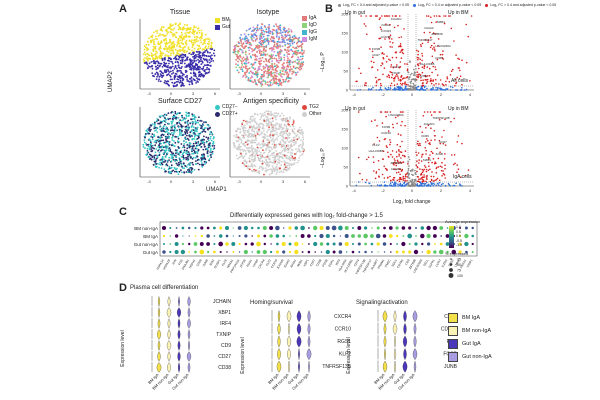  Describe the element at coordinates (293, 263) in the screenshot. I see `dotplot-gene-label: IGHA1` at that location.